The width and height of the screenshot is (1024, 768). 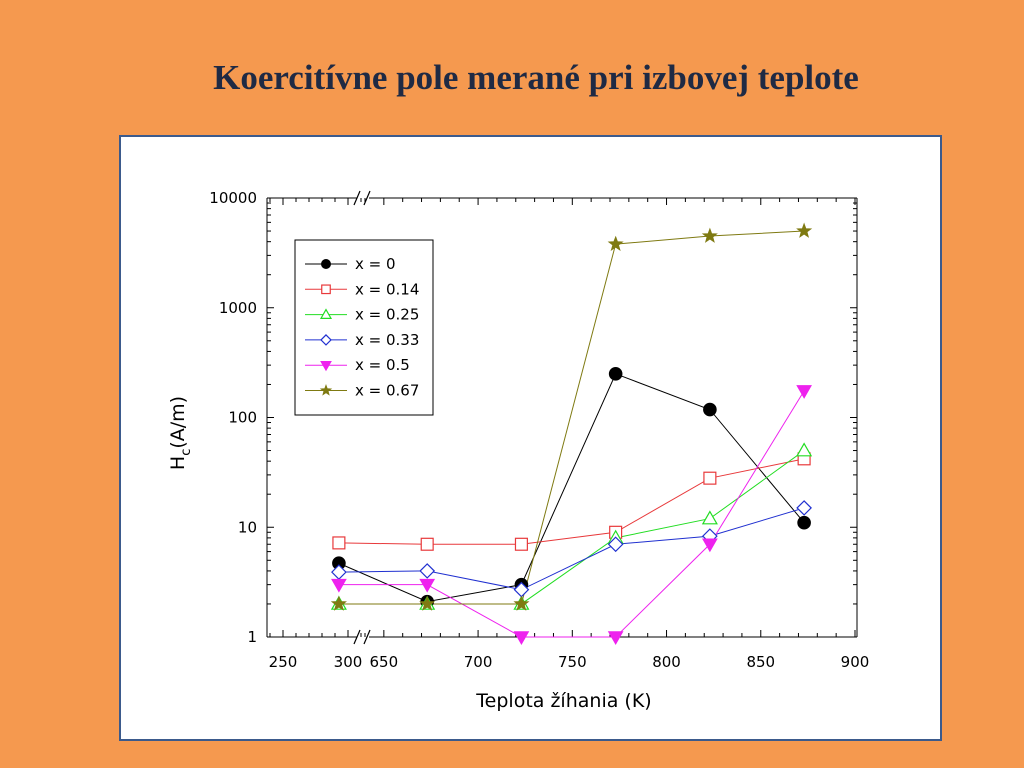 What do you see at coordinates (382, 365) in the screenshot?
I see `legend-label: x = 0.5` at bounding box center [382, 365].